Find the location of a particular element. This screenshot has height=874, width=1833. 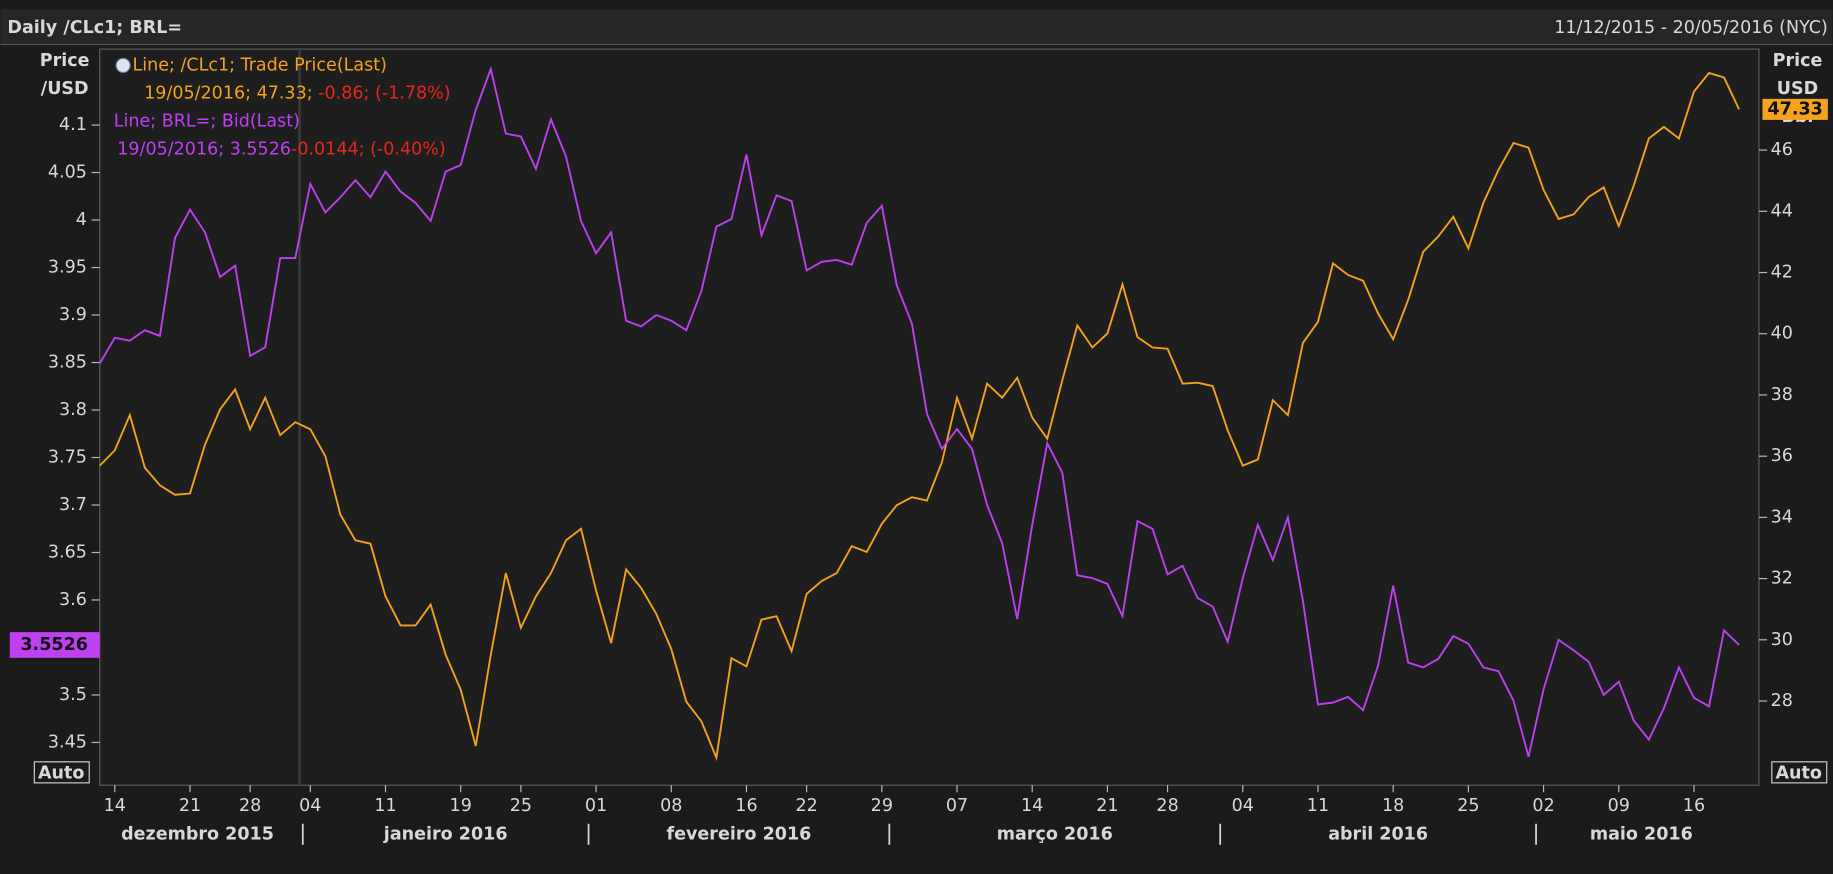

y-tick-label: 3.95 is located at coordinates (67, 268).